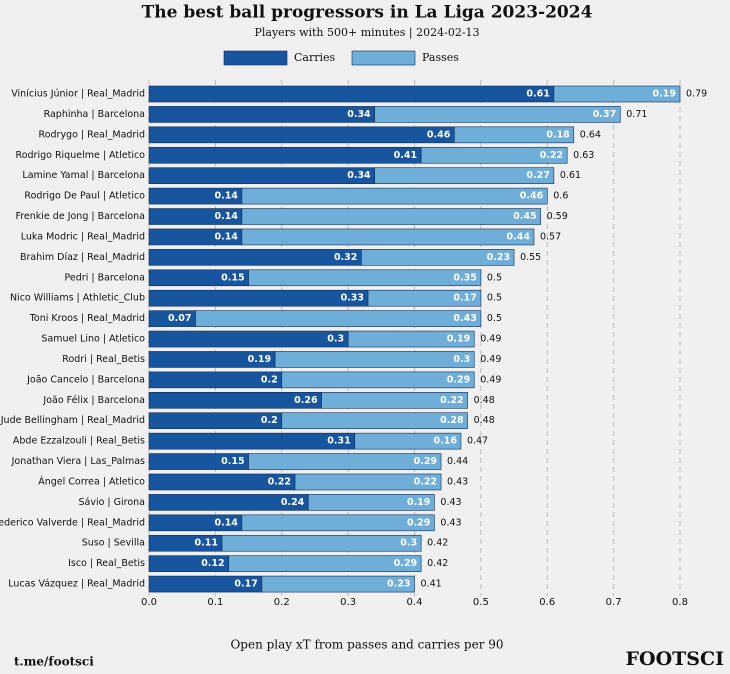  I want to click on value-label: 0.27, so click(537, 175).